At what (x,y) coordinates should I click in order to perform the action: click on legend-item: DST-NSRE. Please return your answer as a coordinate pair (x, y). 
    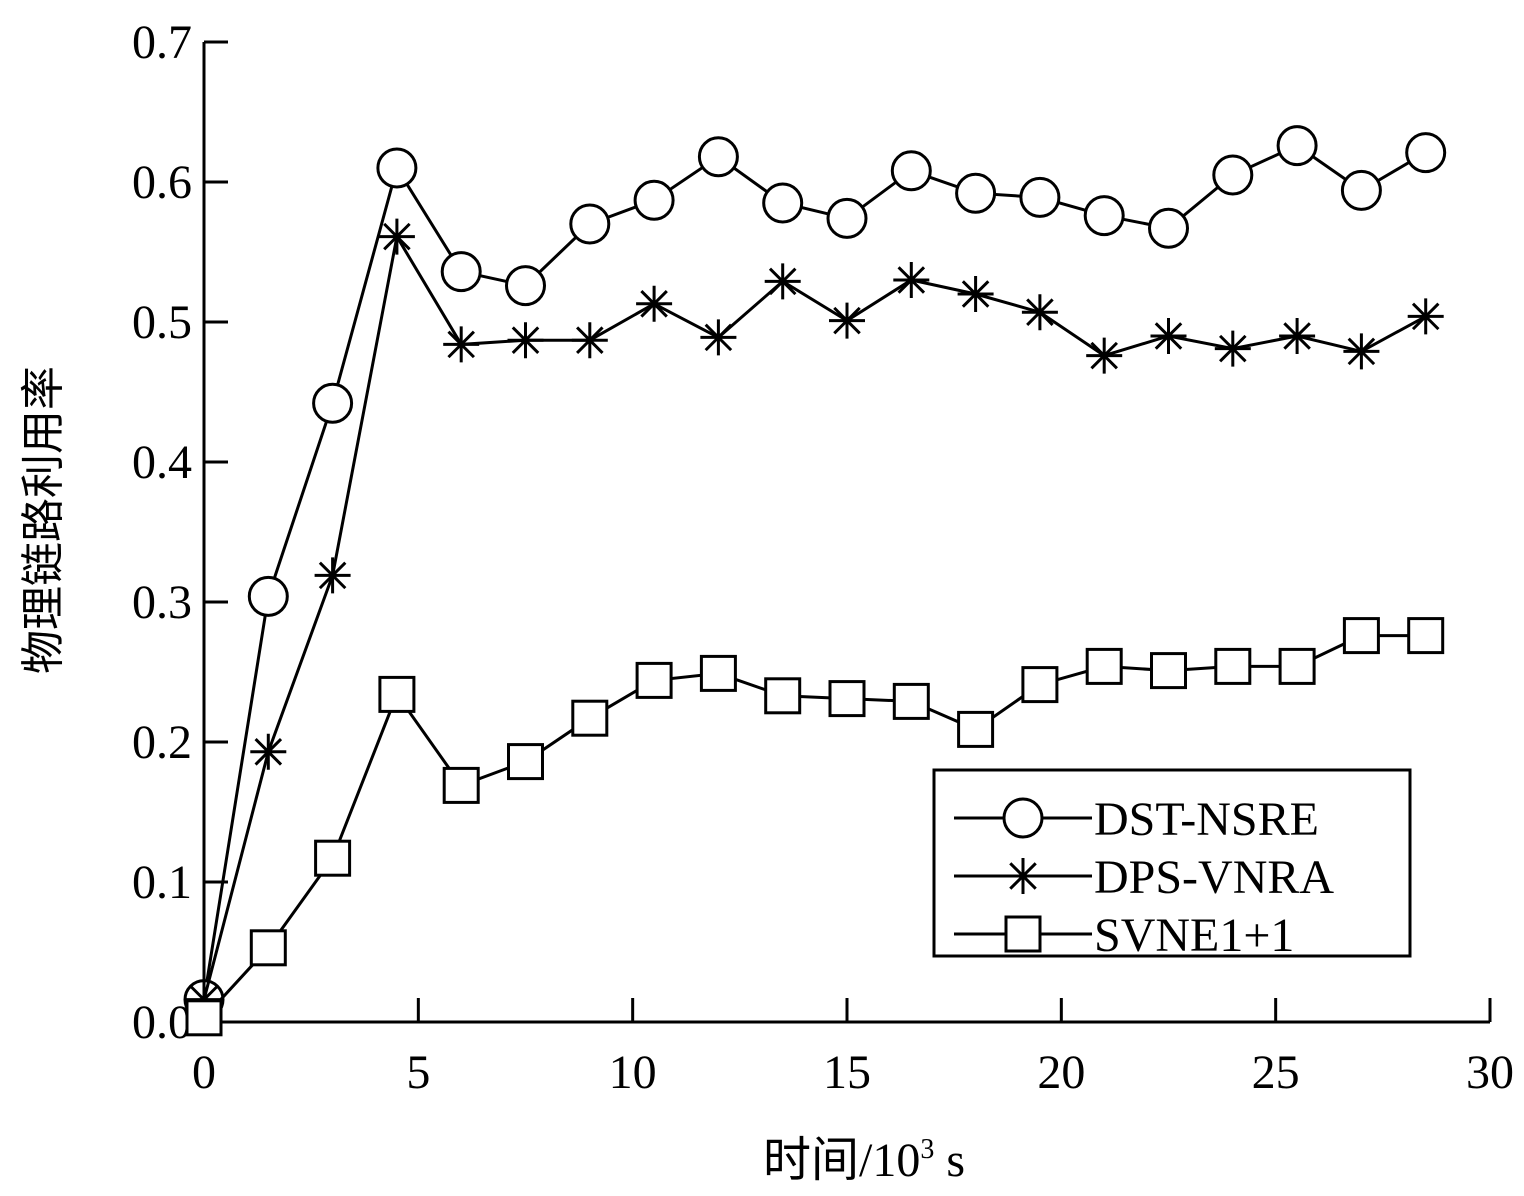
    Looking at the image, I should click on (1136, 819).